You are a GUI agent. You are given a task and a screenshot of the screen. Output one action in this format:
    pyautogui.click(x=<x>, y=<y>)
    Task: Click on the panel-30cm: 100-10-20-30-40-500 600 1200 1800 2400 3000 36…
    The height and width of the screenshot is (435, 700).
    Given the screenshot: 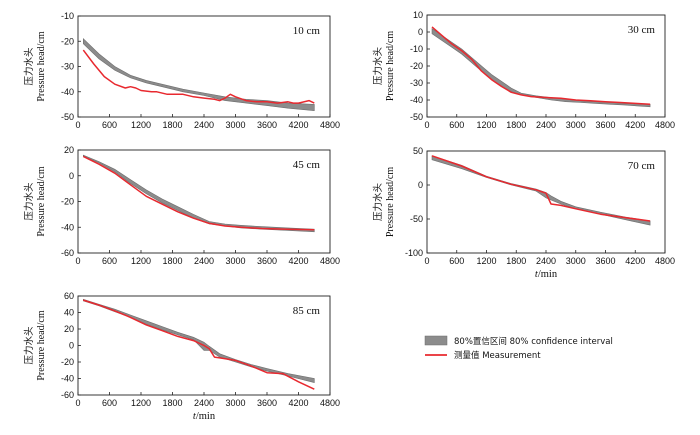 What is the action you would take?
    pyautogui.click(x=523, y=70)
    